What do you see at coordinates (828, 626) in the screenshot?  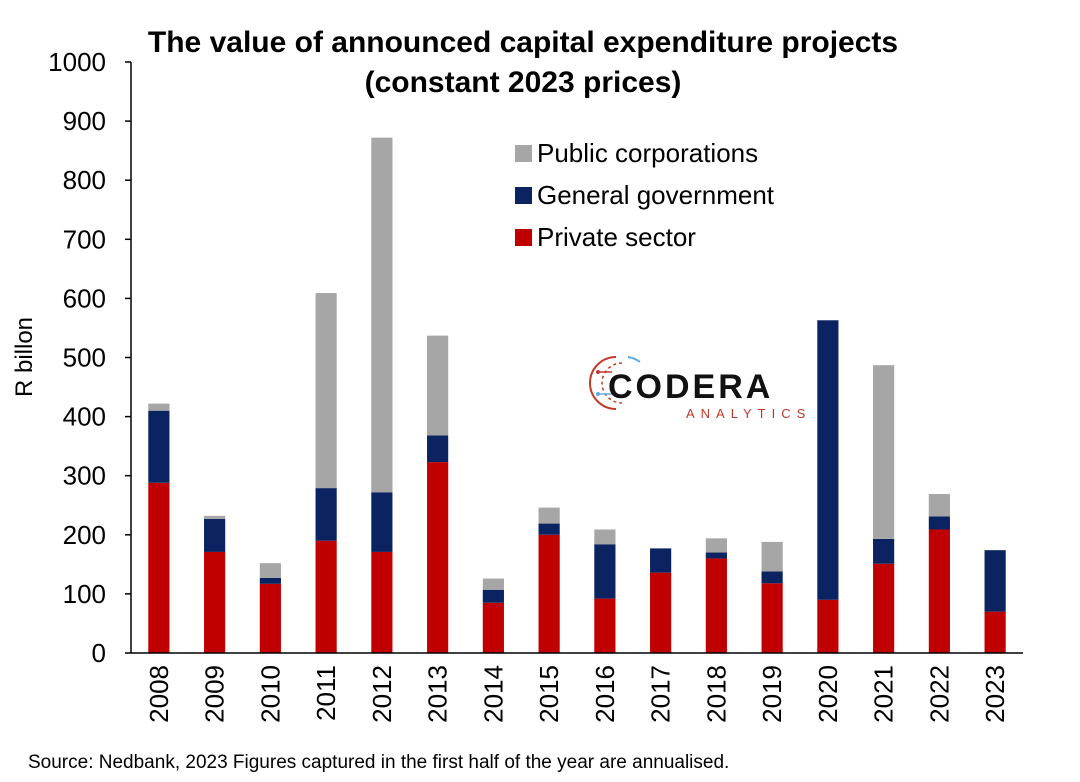 I see `bar-private-sector-2020` at bounding box center [828, 626].